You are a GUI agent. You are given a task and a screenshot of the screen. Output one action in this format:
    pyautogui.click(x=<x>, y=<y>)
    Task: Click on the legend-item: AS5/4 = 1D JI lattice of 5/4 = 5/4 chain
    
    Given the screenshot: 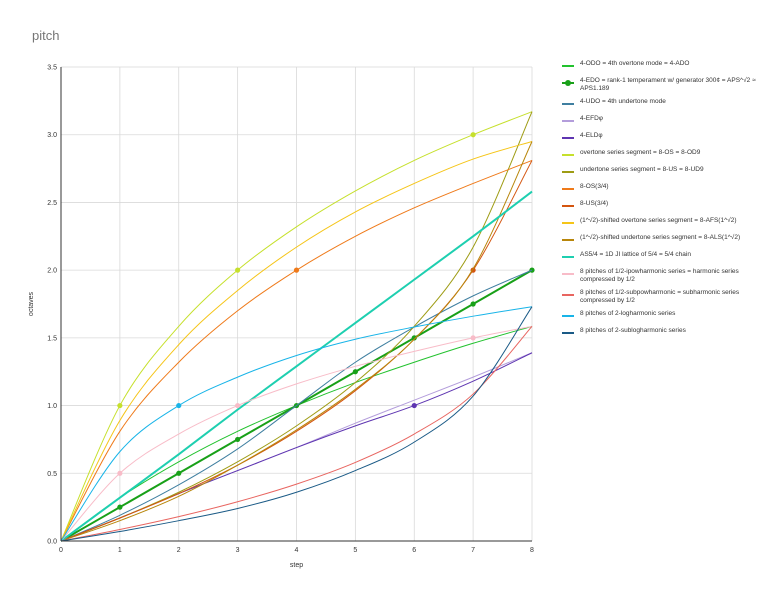 What is the action you would take?
    pyautogui.click(x=667, y=257)
    